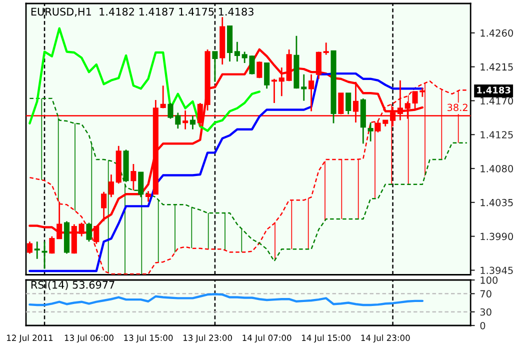 The height and width of the screenshot is (350, 520). I want to click on y-tick-label: 0, so click(483, 326).